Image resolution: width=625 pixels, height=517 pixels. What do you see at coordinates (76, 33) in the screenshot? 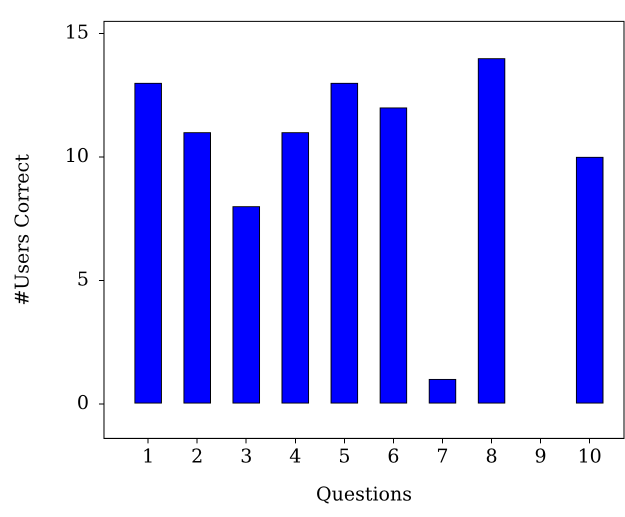
I see `y-tick-label: 15` at bounding box center [76, 33].